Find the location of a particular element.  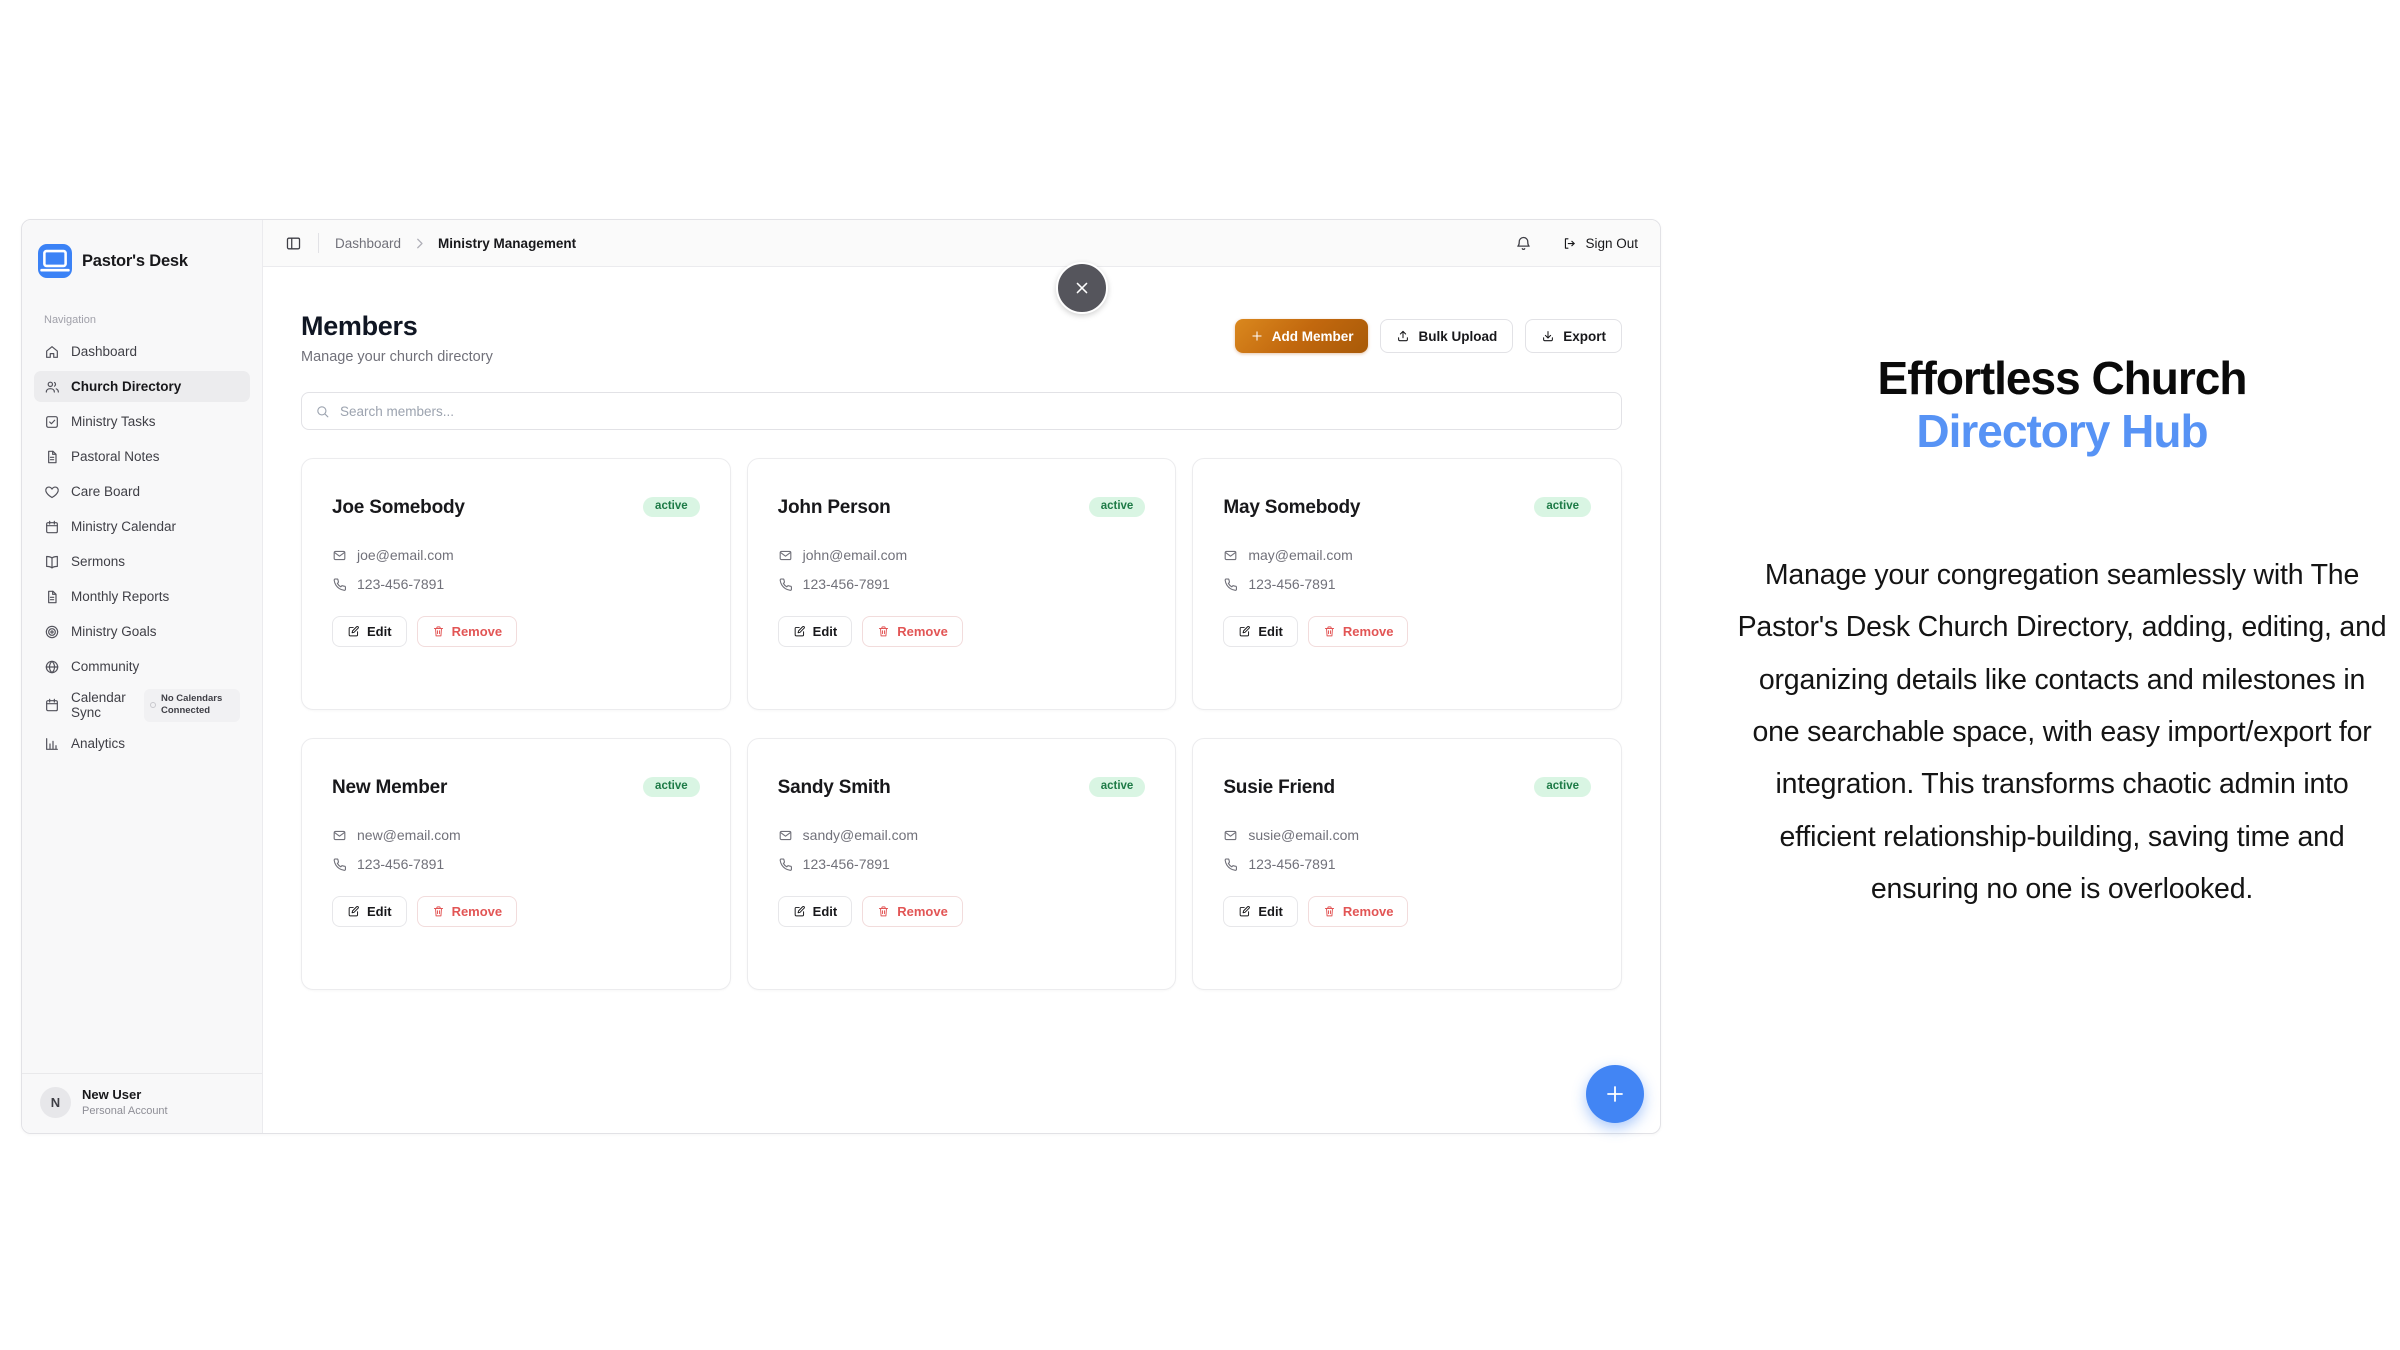

breadcrumb-current: Ministry Management is located at coordinates (507, 243).